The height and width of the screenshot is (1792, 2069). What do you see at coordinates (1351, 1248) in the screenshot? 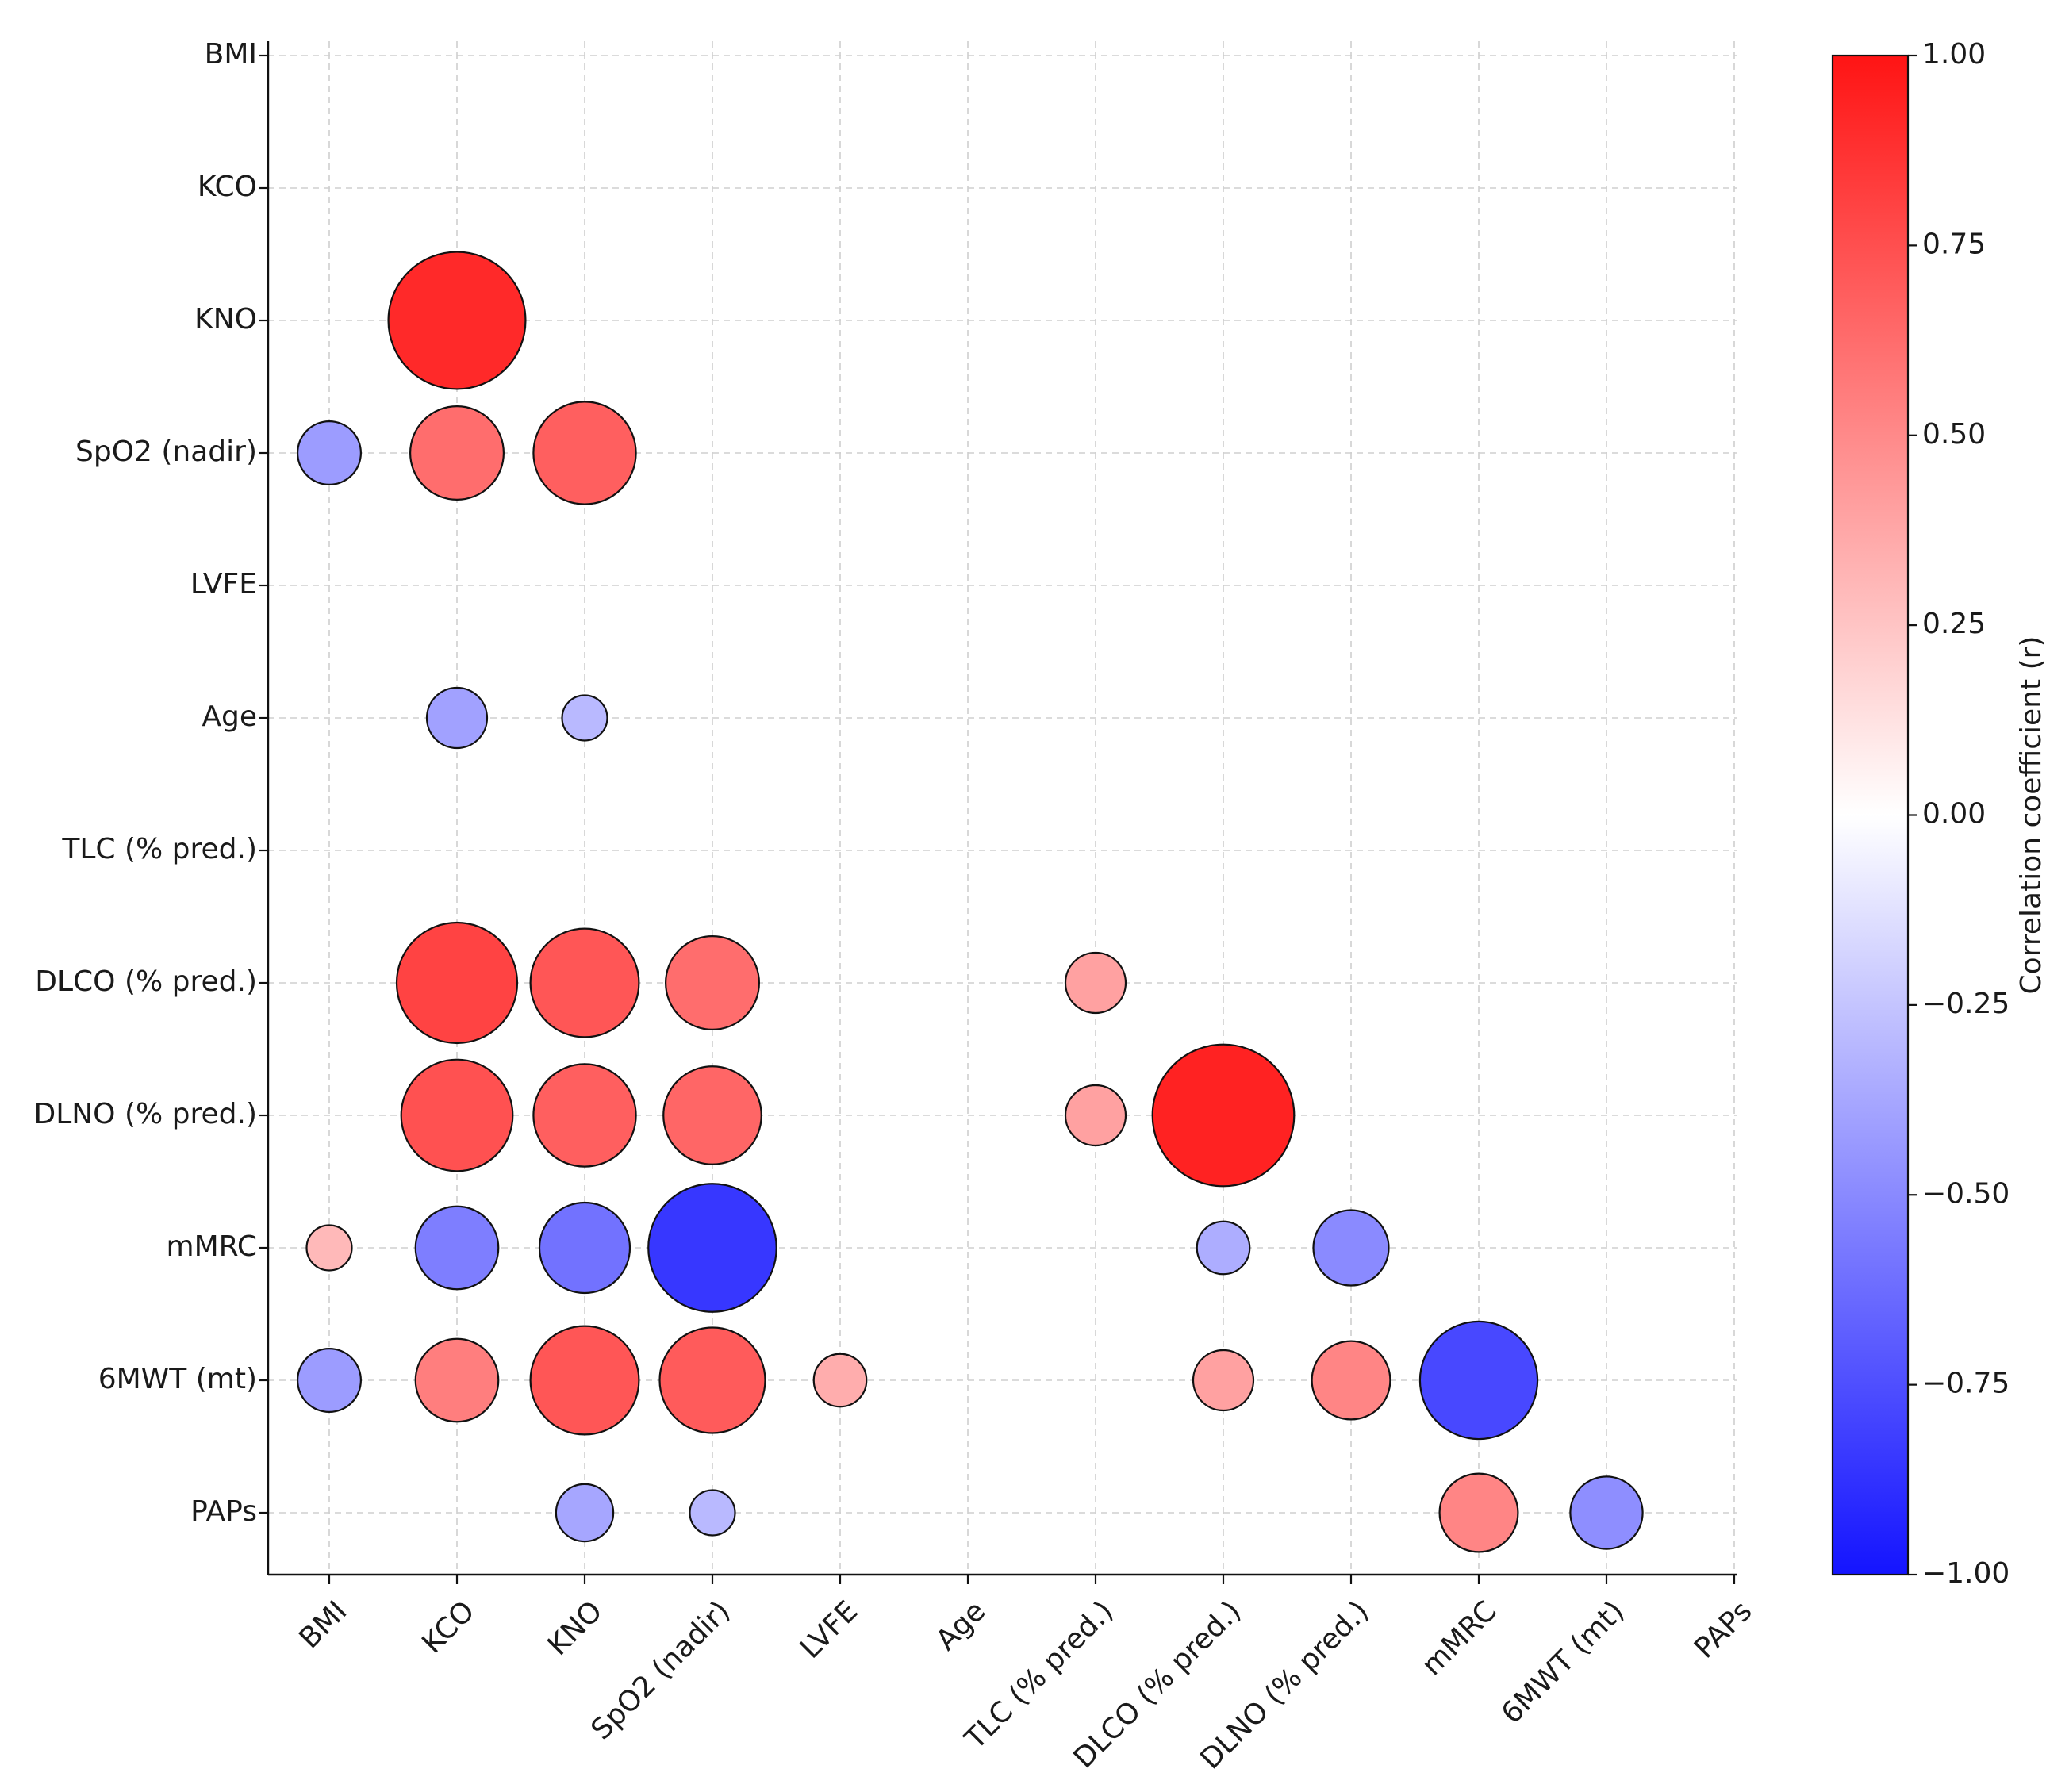
I see `bubble-mmrc-vs-dlno-pred` at bounding box center [1351, 1248].